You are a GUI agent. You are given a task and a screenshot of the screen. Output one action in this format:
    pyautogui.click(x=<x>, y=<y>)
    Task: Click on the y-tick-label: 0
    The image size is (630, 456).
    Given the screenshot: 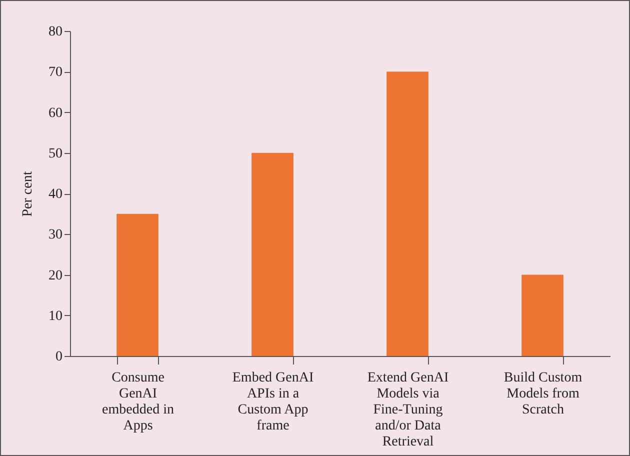 What is the action you would take?
    pyautogui.click(x=59, y=357)
    